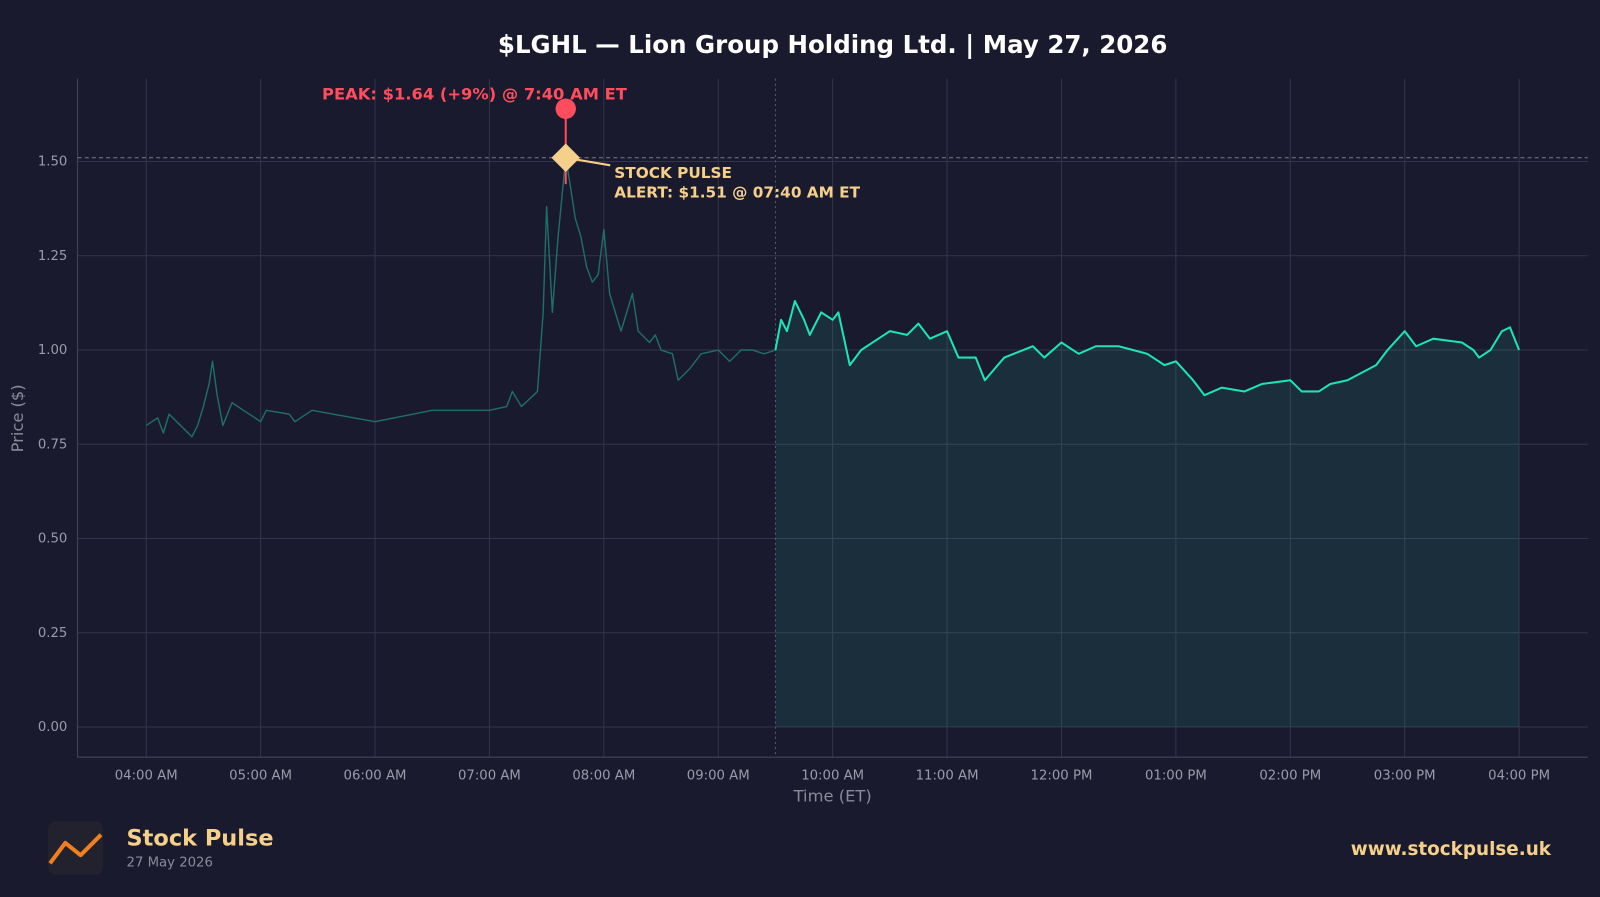 The height and width of the screenshot is (897, 1600). Describe the element at coordinates (53, 633) in the screenshot. I see `y-tick-label: 0.25` at that location.